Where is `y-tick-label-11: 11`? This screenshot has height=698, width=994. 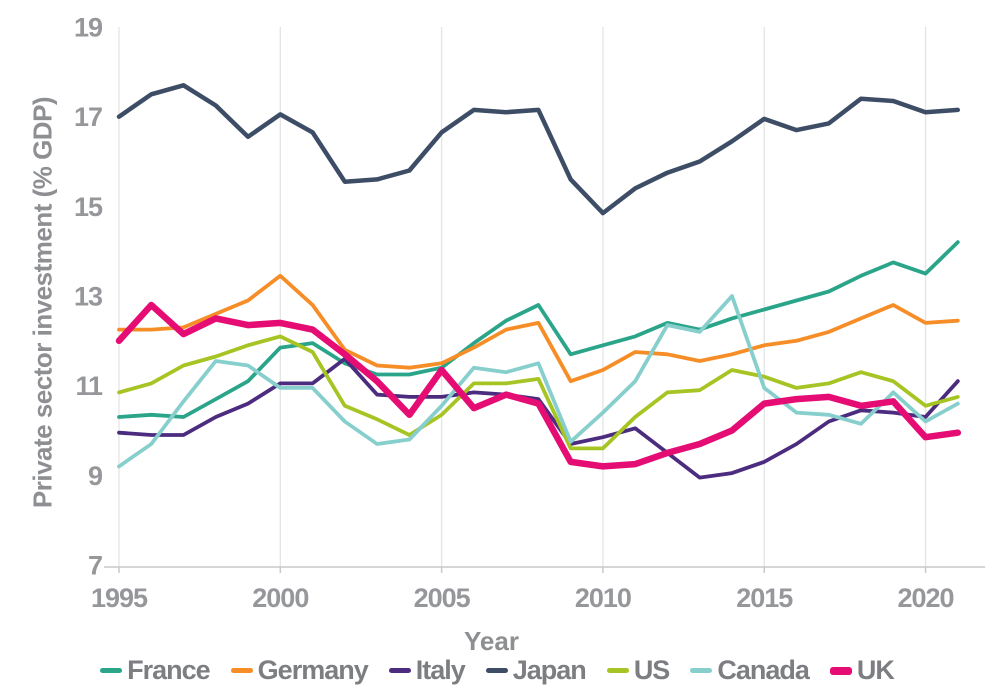 y-tick-label-11: 11 is located at coordinates (89, 386).